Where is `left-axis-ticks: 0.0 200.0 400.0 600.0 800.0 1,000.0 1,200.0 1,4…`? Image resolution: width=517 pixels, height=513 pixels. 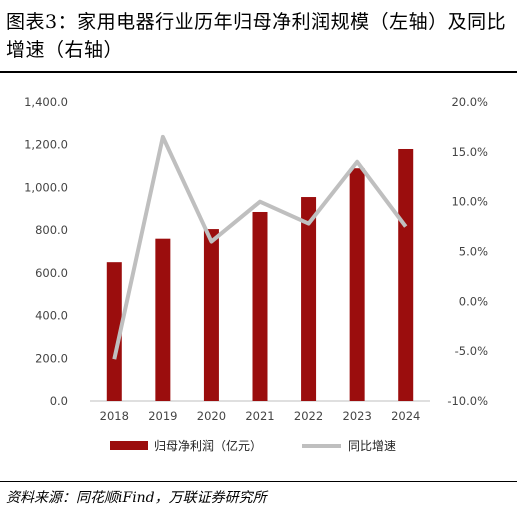
left-axis-ticks: 0.0 200.0 400.0 600.0 800.0 1,000.0 1,200.0 1,4… is located at coordinates (46, 251).